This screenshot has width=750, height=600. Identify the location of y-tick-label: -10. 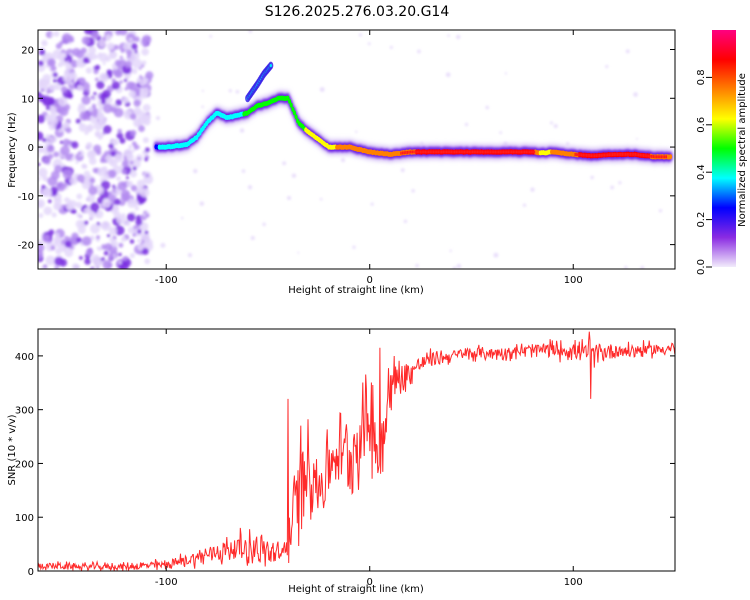
(26, 197).